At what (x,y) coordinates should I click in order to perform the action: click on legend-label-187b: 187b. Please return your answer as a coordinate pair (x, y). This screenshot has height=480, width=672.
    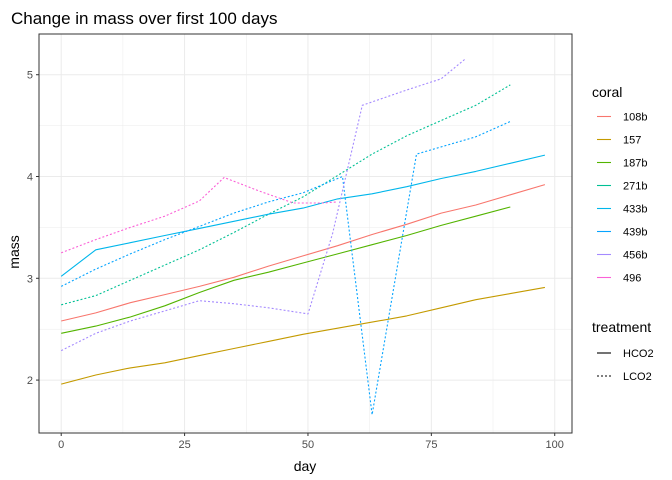
    Looking at the image, I should click on (635, 164).